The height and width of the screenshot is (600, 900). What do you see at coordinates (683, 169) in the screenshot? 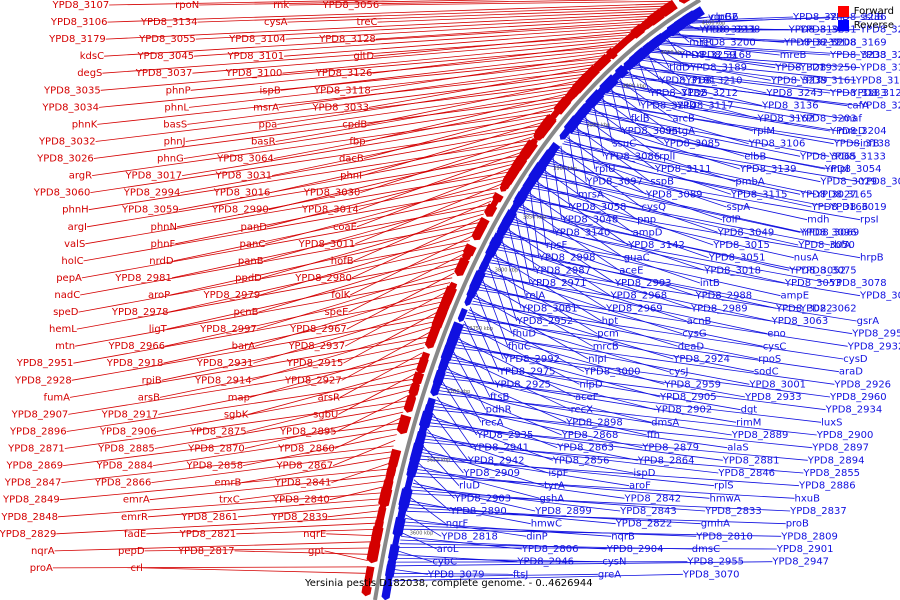
I see `reverse-gene-label: YPD8_3111` at bounding box center [683, 169].